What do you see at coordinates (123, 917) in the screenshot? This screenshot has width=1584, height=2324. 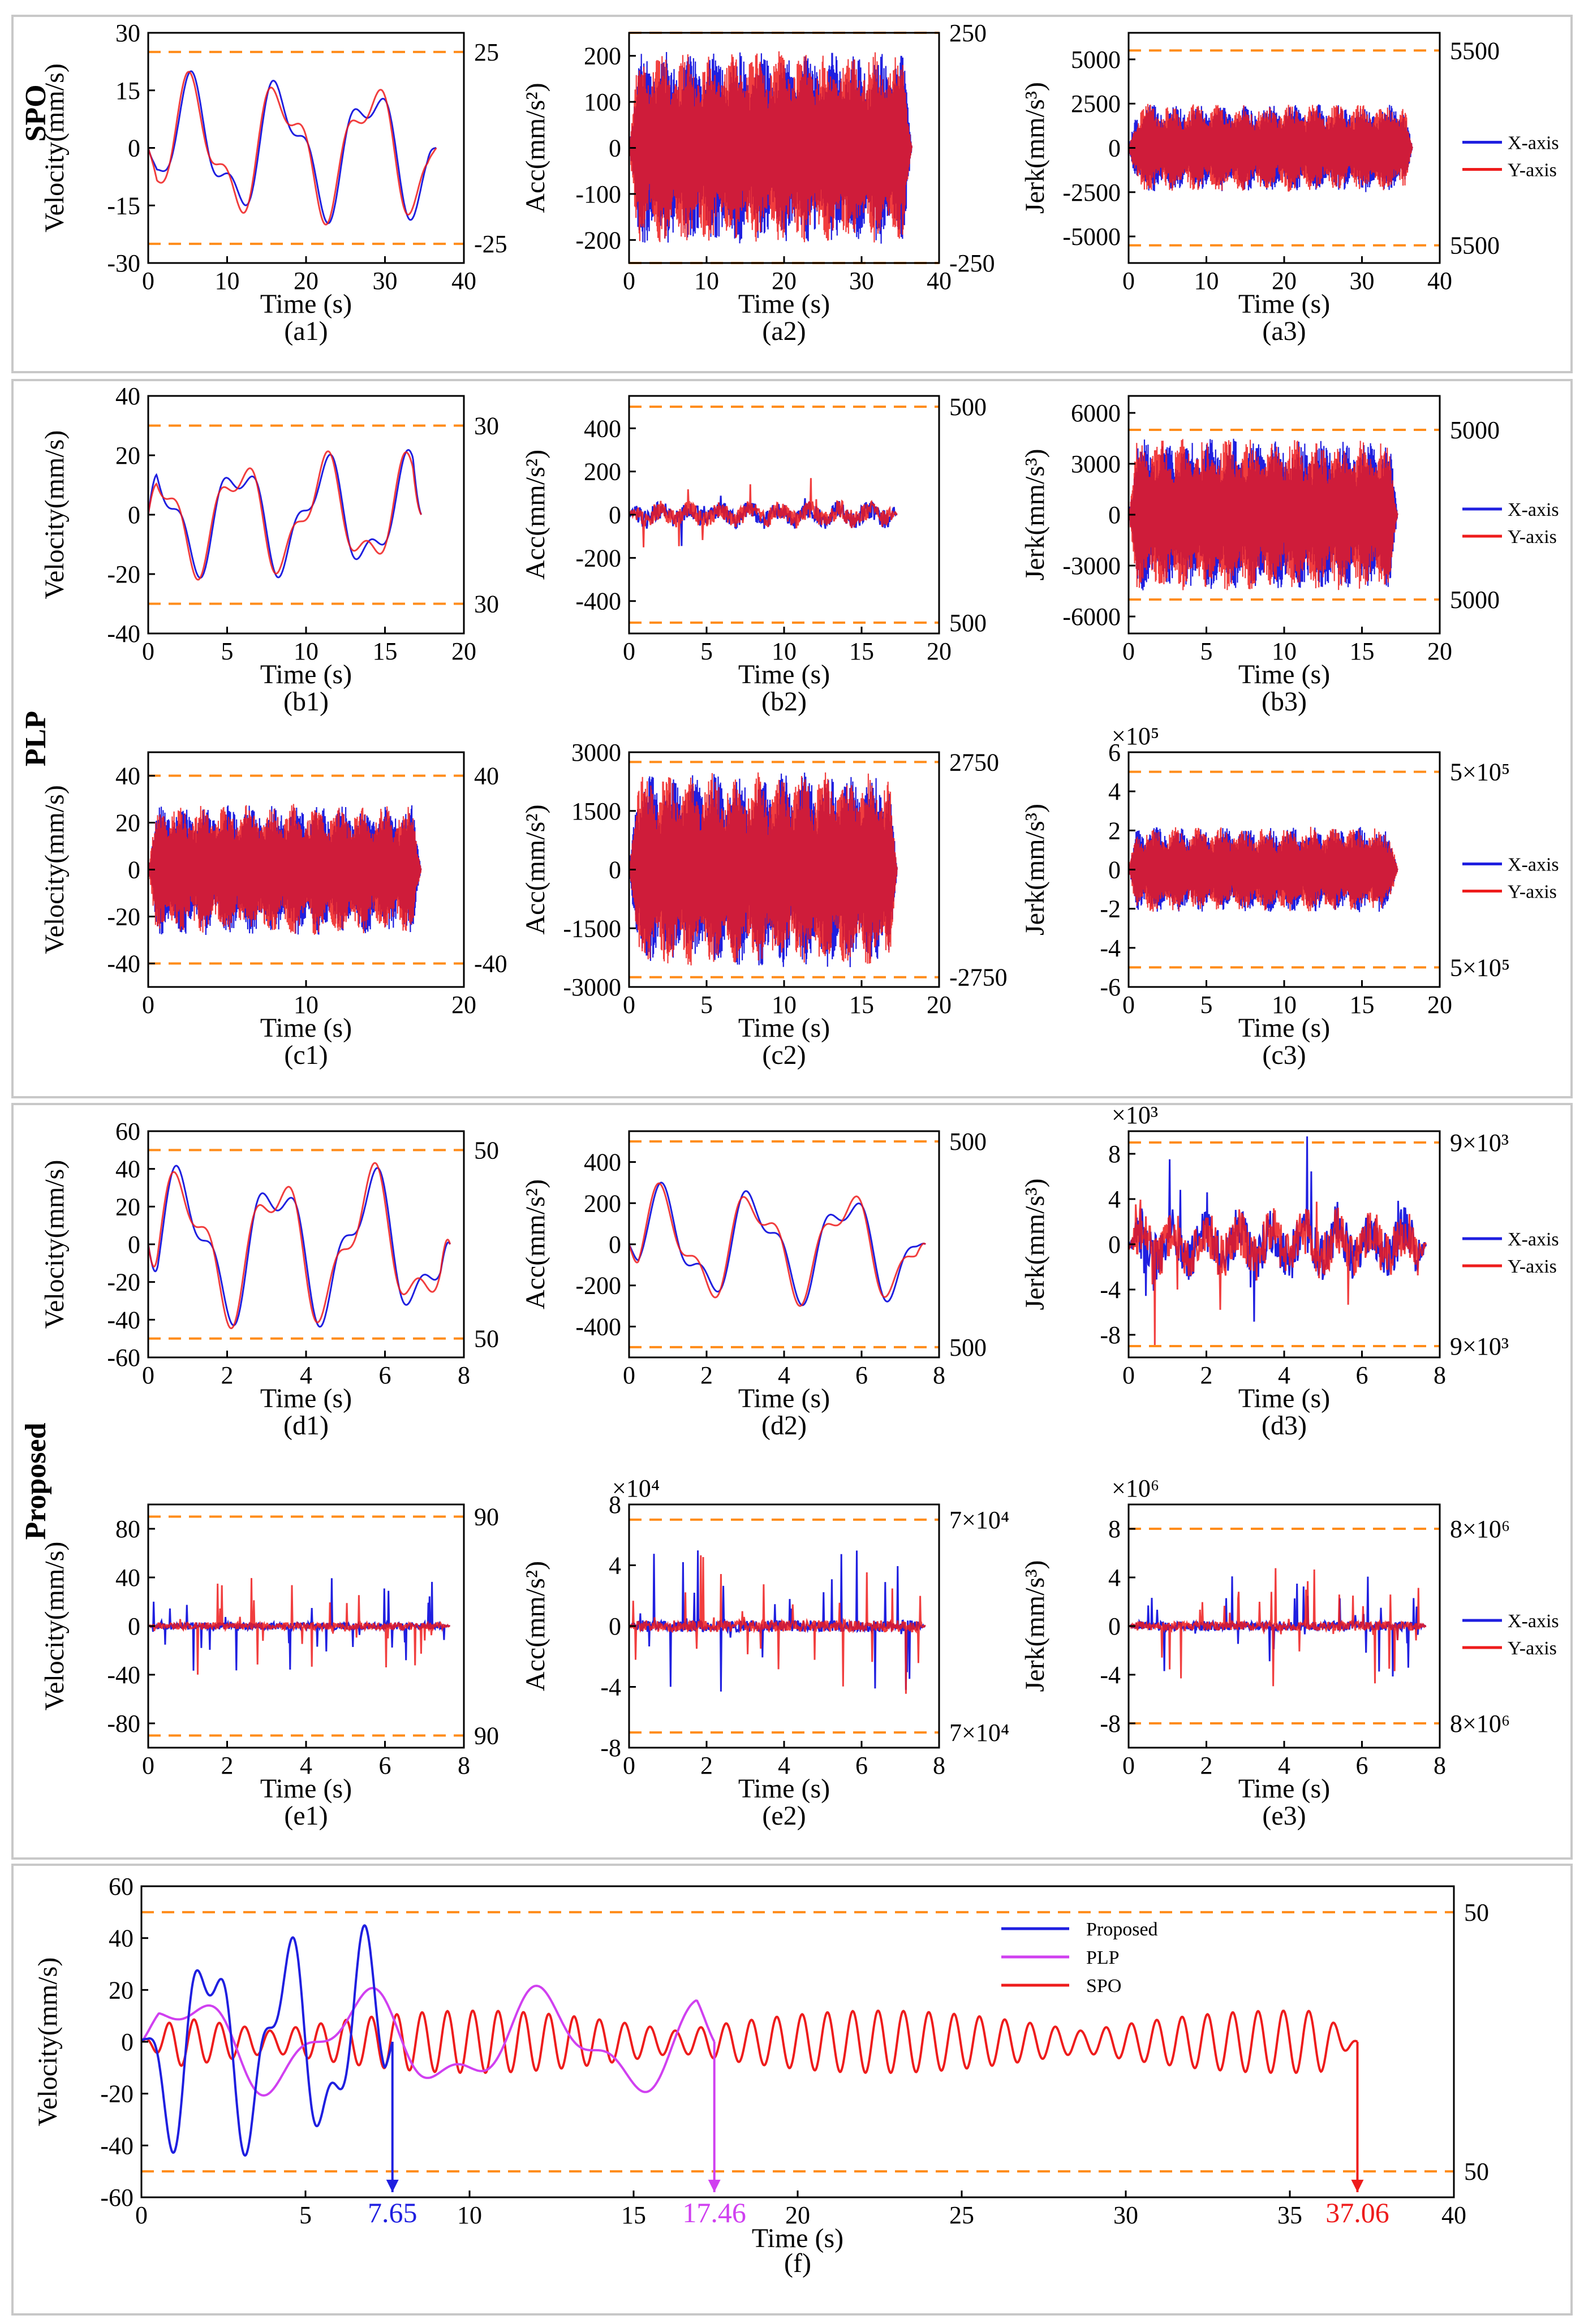 I see `y-tick-label: -20` at bounding box center [123, 917].